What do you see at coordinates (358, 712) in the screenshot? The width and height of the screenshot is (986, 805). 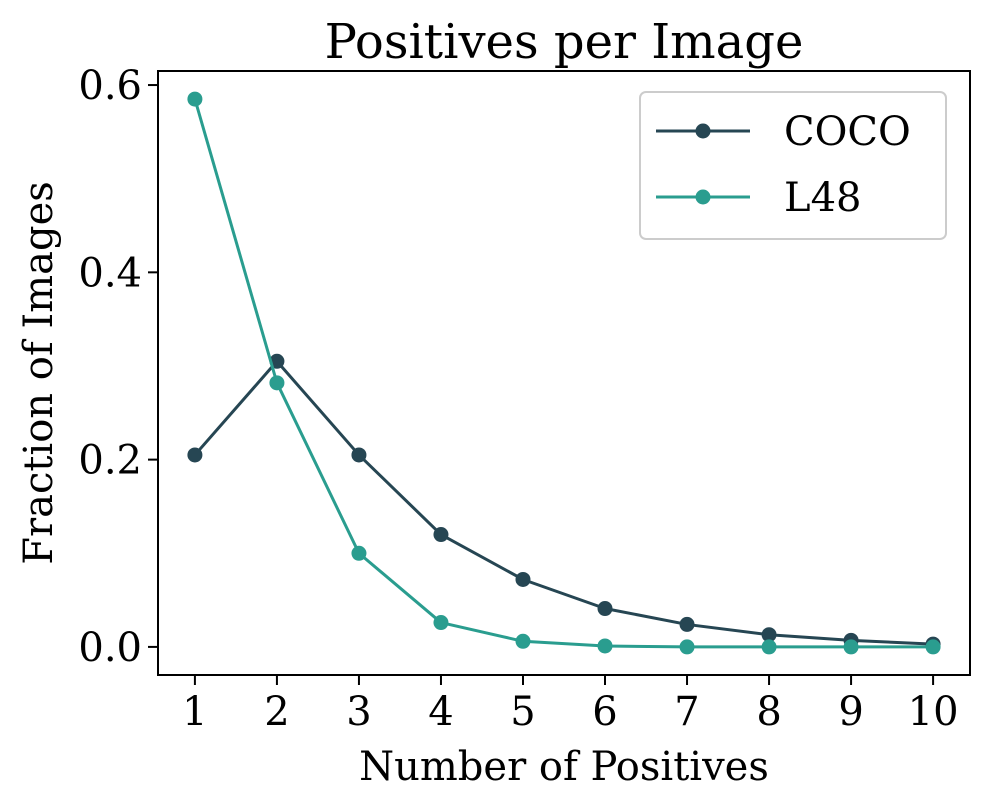 I see `x-tick-label: 3` at bounding box center [358, 712].